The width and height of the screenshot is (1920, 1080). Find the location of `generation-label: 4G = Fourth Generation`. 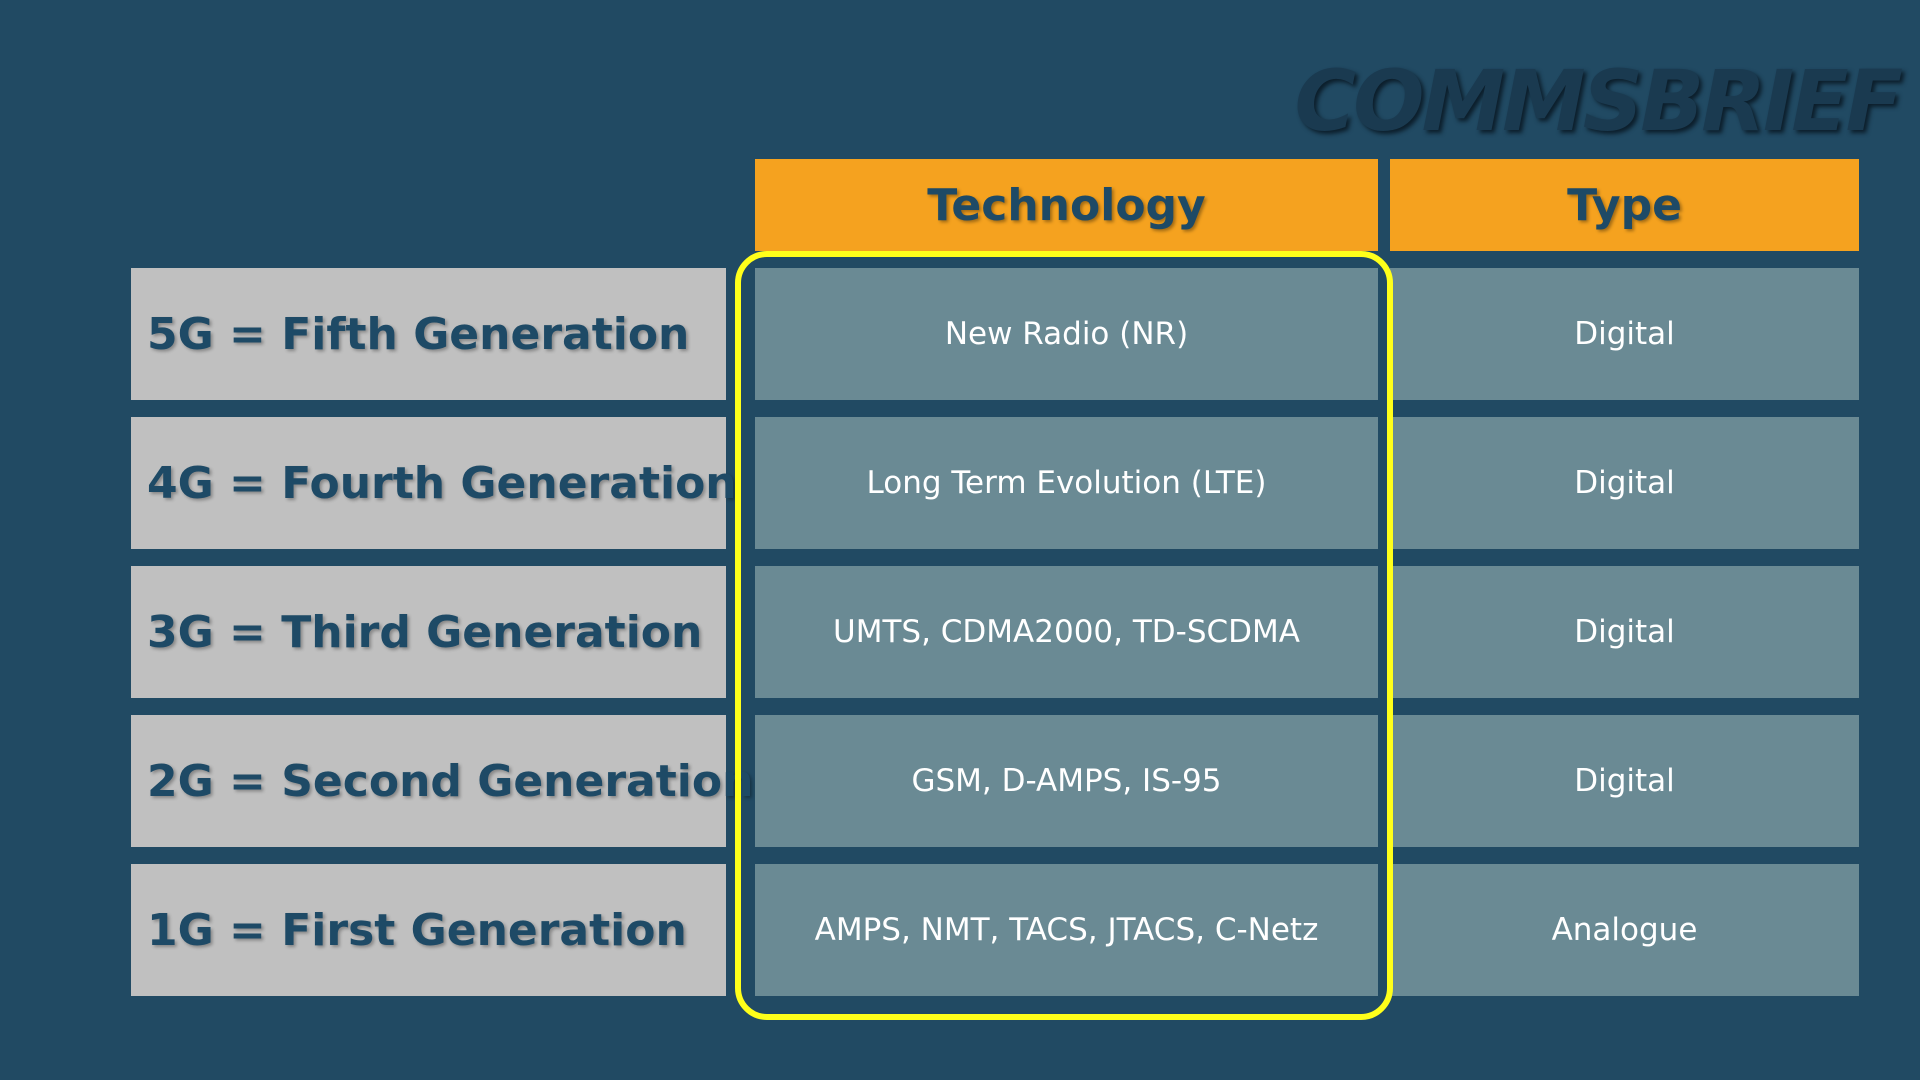

generation-label: 4G = Fourth Generation is located at coordinates (434, 483).